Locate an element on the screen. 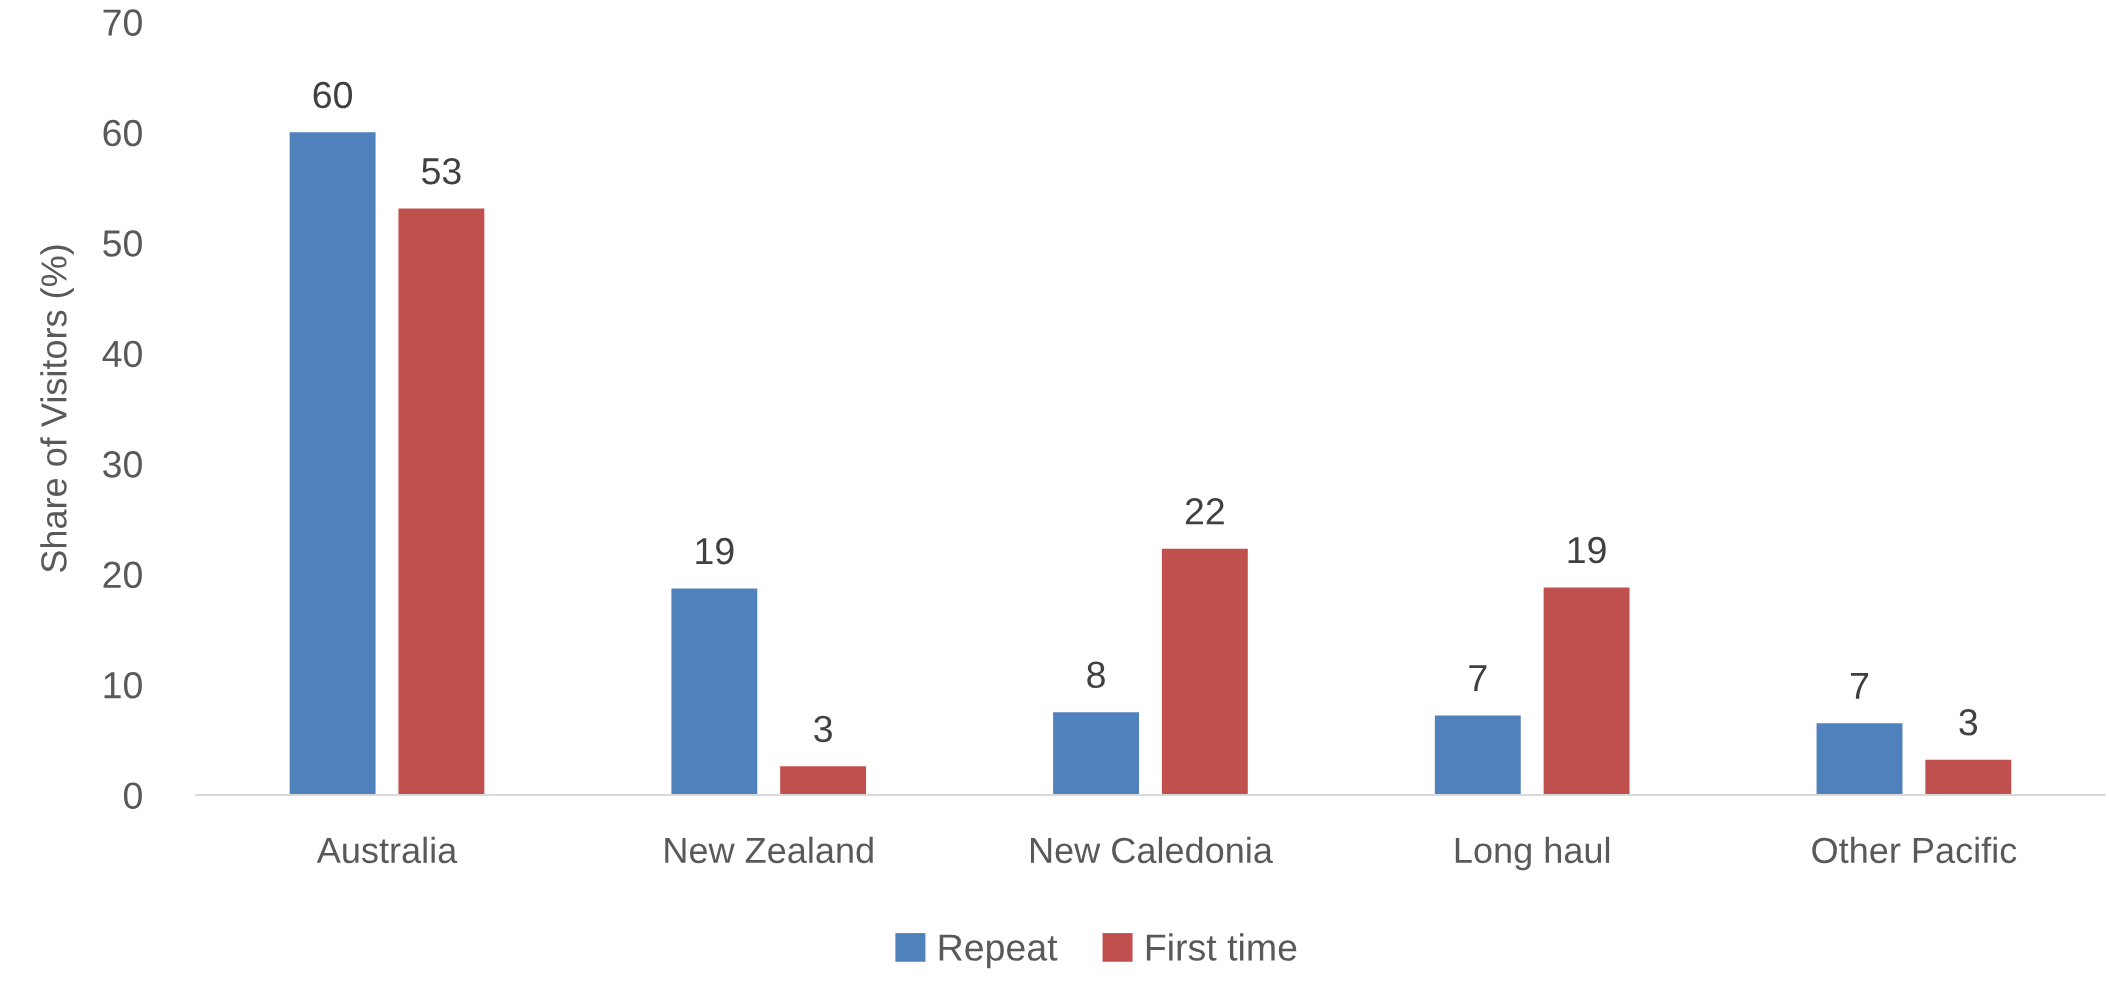 The height and width of the screenshot is (997, 2109). data-label: 53 is located at coordinates (441, 171).